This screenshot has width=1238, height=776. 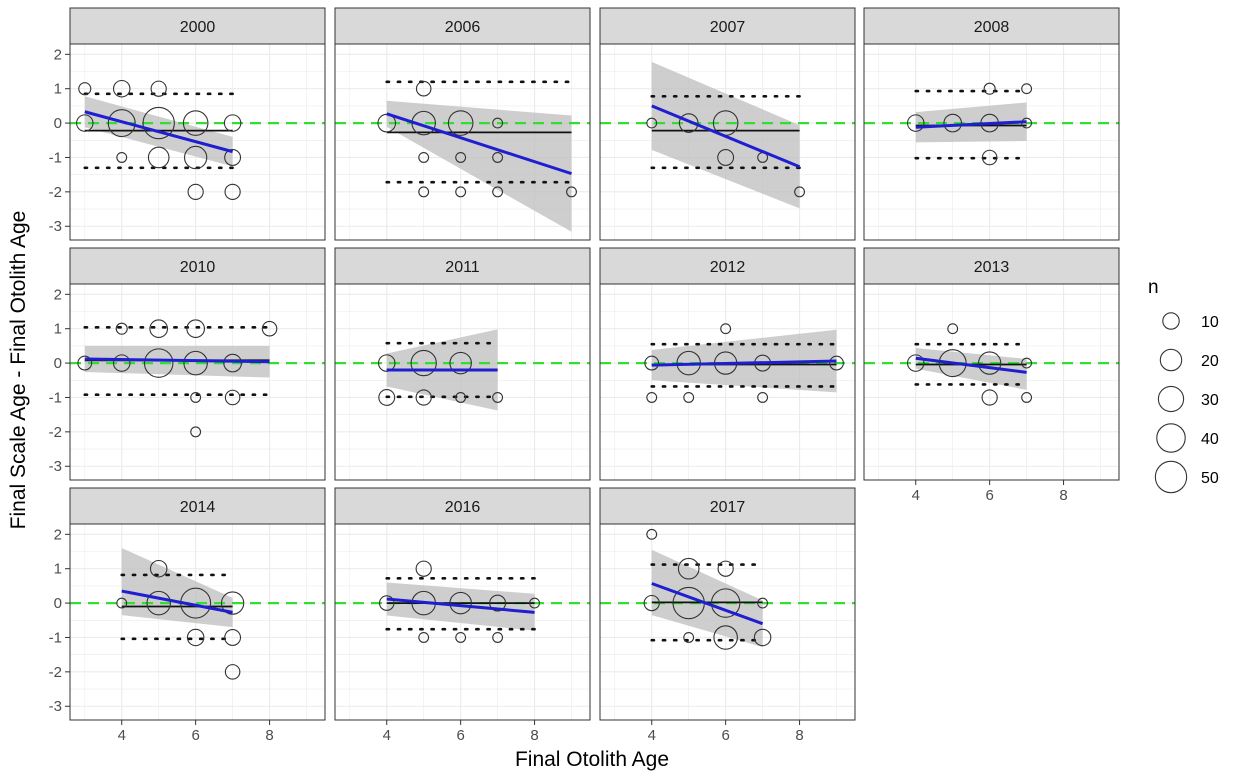 What do you see at coordinates (799, 735) in the screenshot?
I see `x-tick-label: 8` at bounding box center [799, 735].